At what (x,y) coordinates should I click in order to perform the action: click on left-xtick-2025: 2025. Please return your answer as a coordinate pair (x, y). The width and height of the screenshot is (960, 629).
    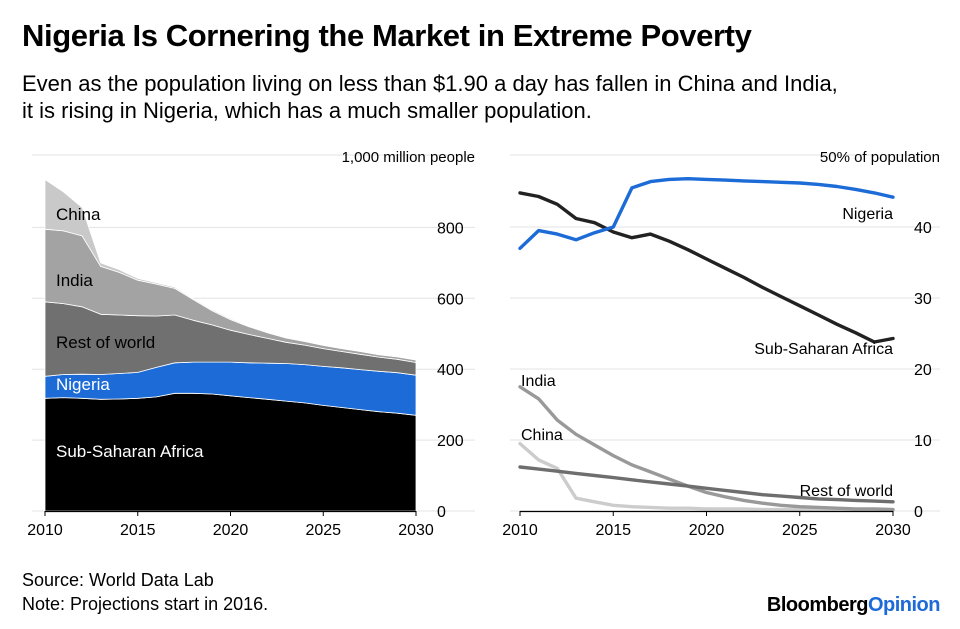
    Looking at the image, I should click on (323, 530).